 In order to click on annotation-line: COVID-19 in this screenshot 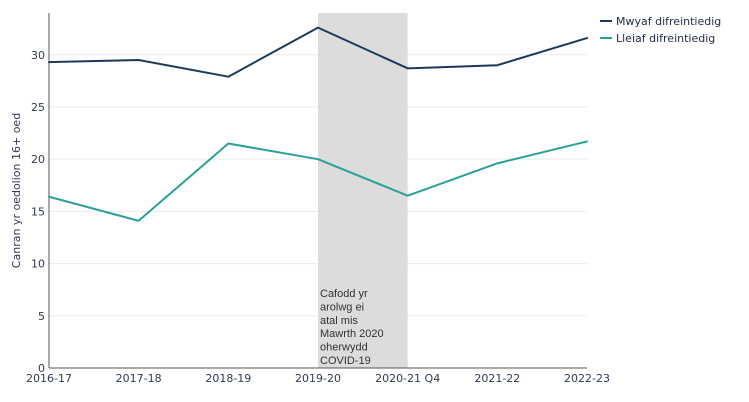, I will do `click(345, 361)`.